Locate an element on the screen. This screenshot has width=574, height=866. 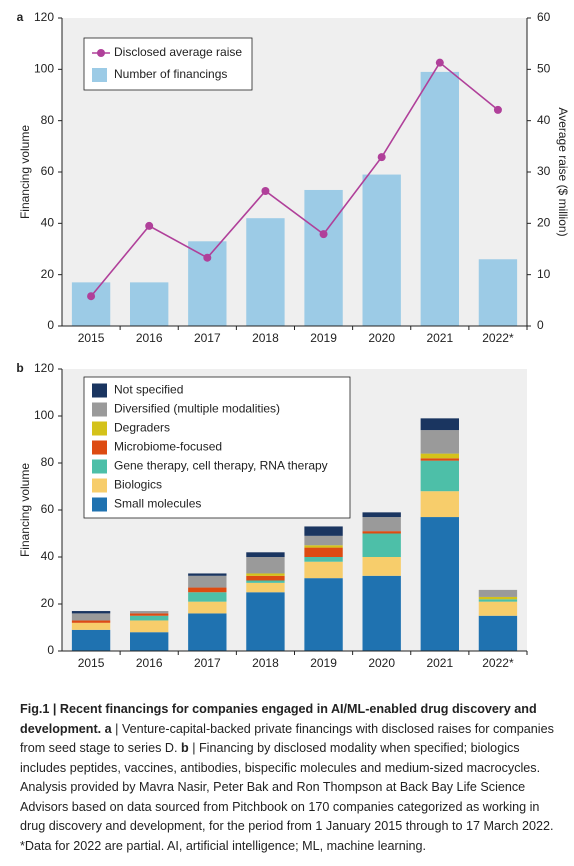
y2-tick-label: 0 is located at coordinates (540, 325).